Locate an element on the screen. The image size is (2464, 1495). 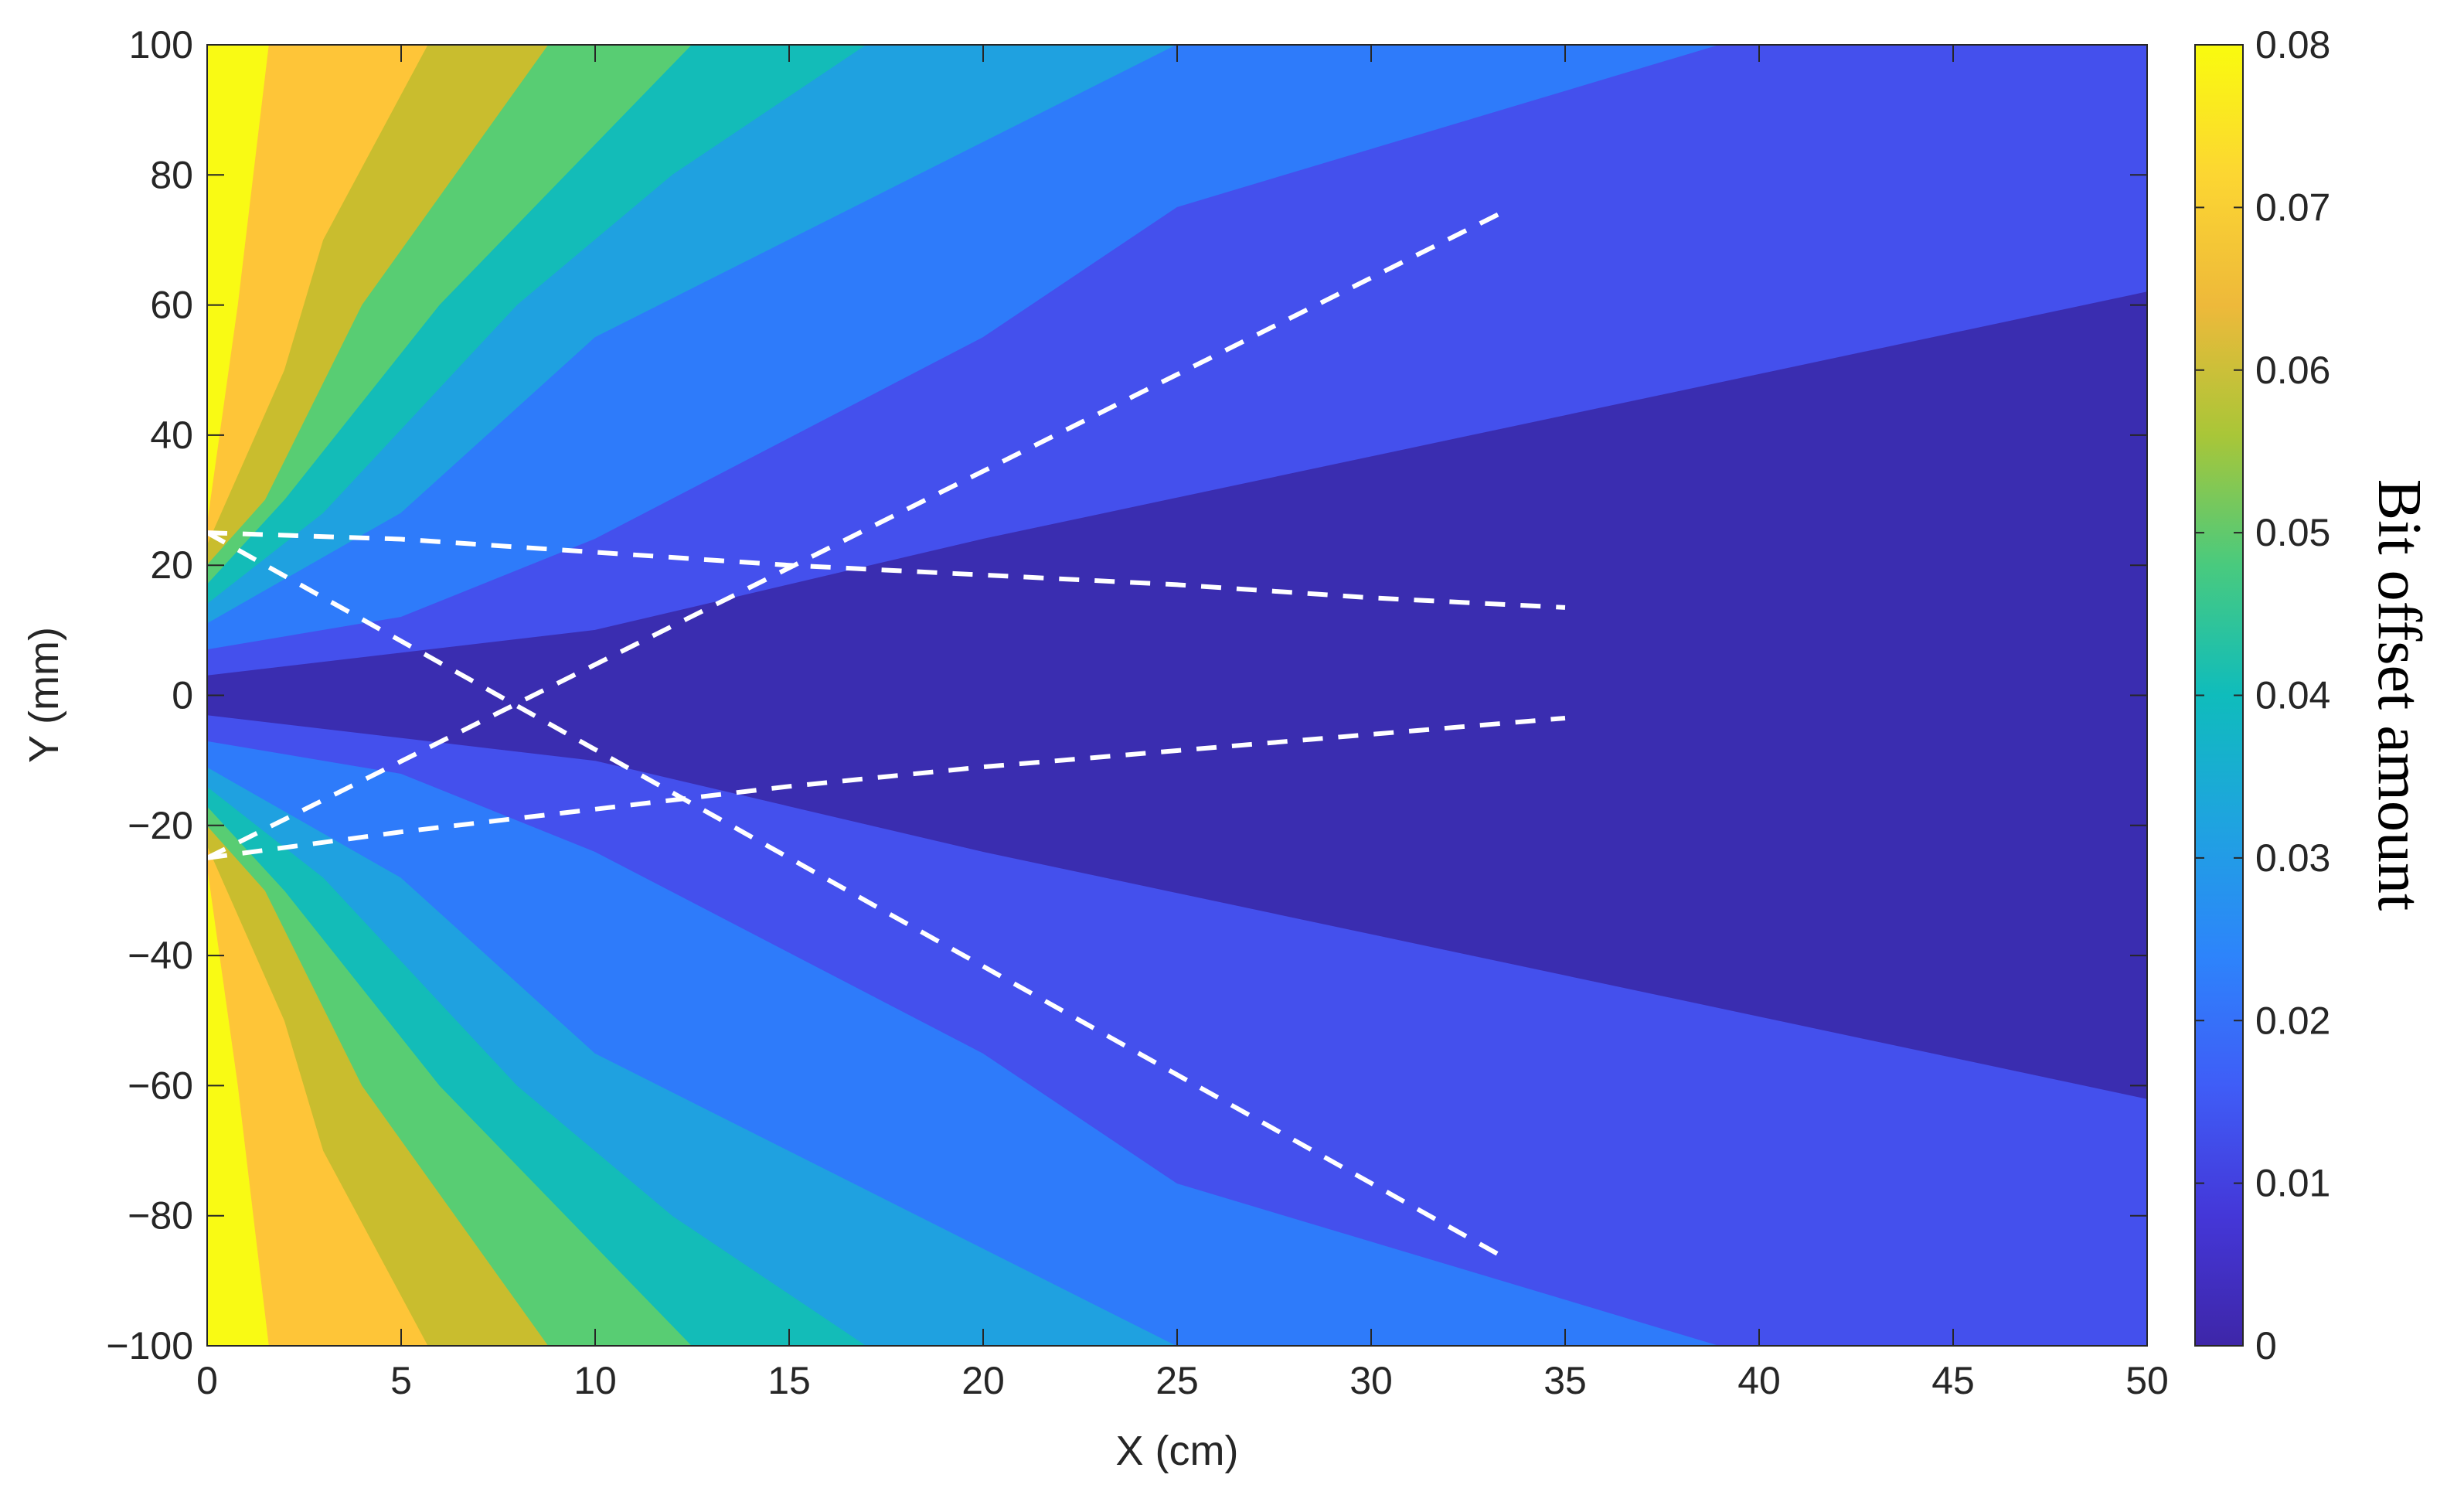
y-tick-label: 100 is located at coordinates (161, 44).